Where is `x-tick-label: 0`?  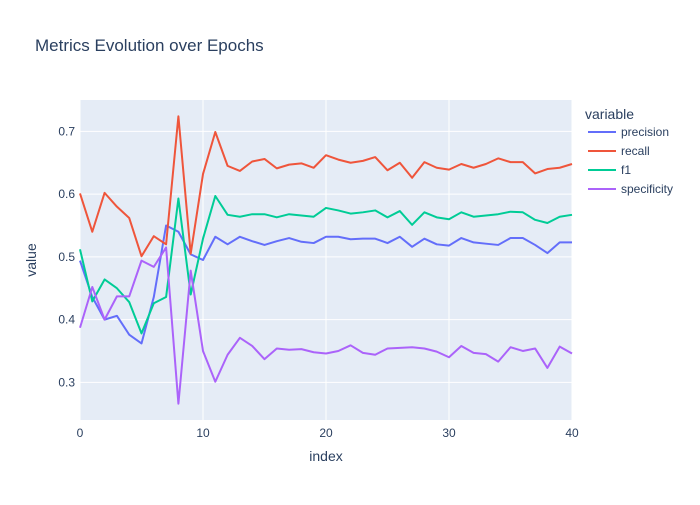 x-tick-label: 0 is located at coordinates (80, 433).